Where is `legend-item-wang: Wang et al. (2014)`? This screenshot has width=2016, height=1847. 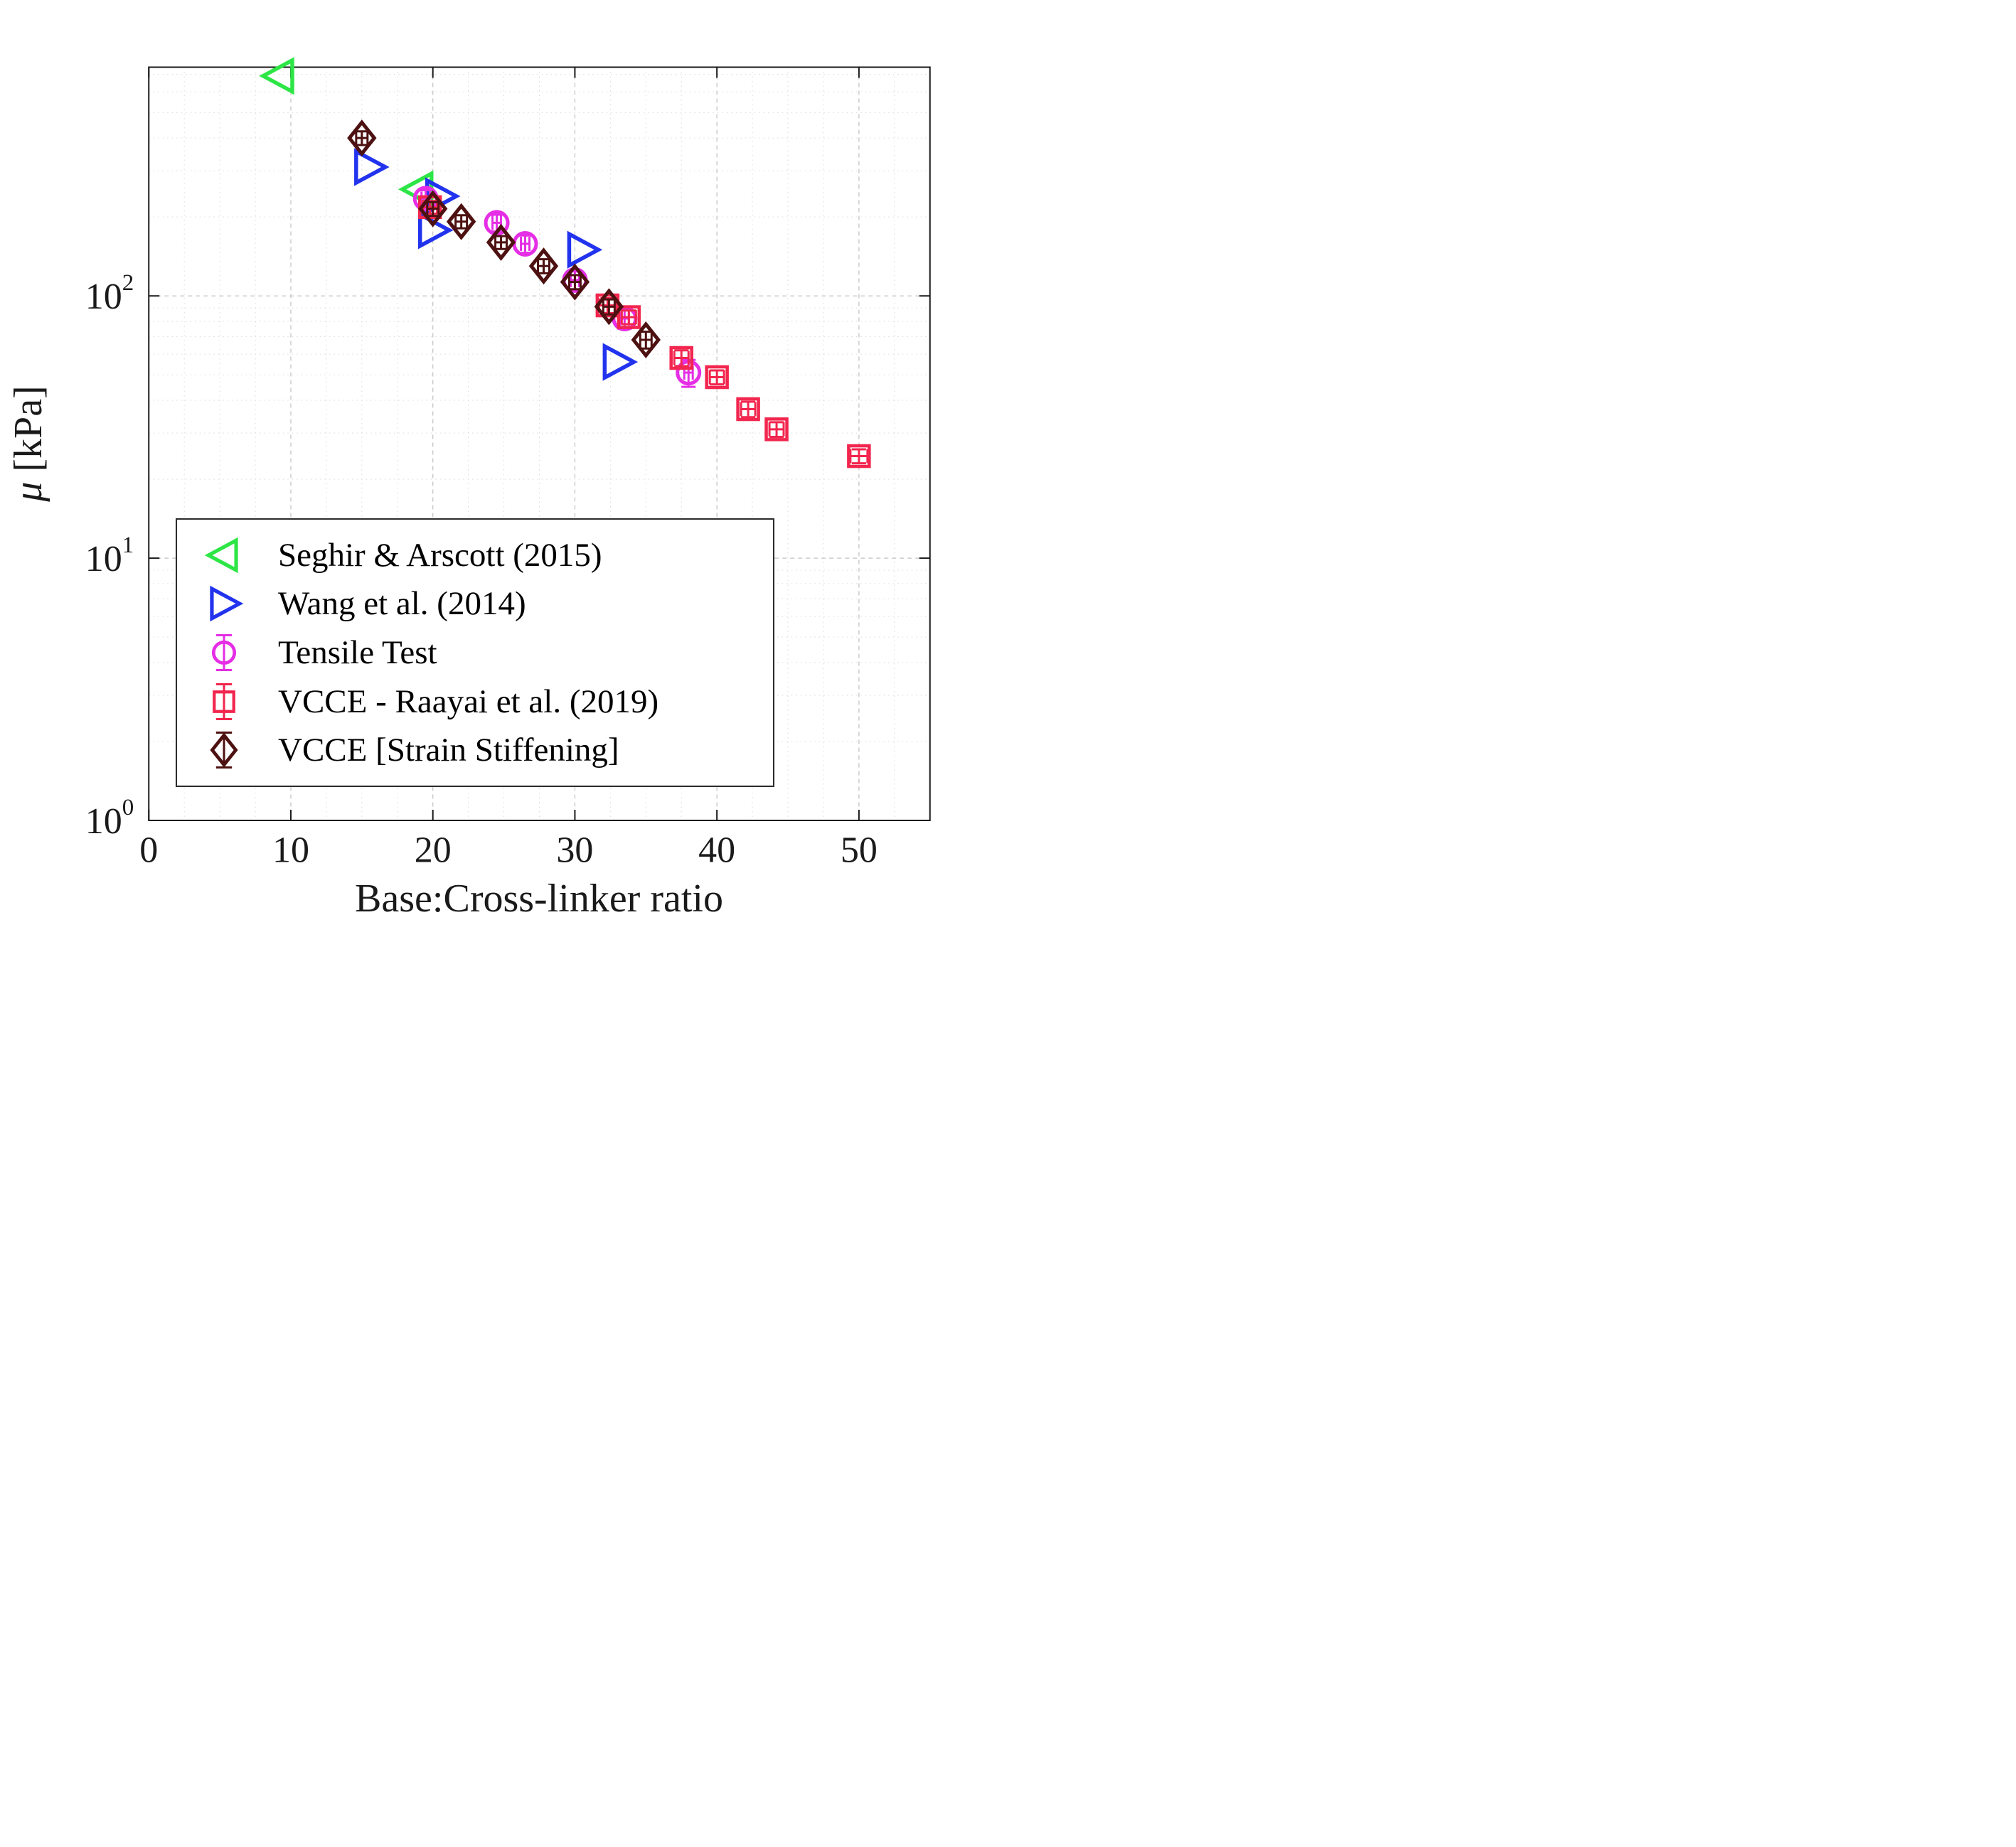
legend-item-wang: Wang et al. (2014) is located at coordinates (482, 603).